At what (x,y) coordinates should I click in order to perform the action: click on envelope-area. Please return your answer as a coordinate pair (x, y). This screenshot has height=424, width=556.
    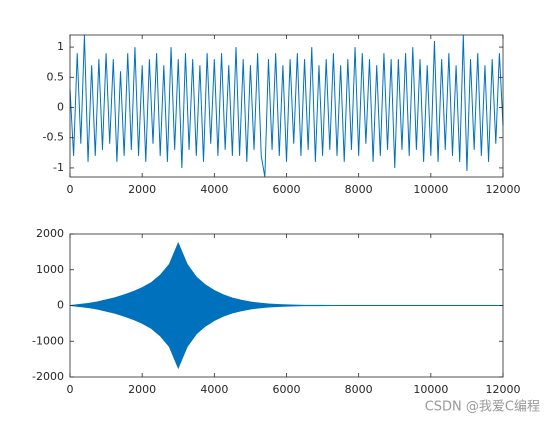
    Looking at the image, I should click on (286, 337).